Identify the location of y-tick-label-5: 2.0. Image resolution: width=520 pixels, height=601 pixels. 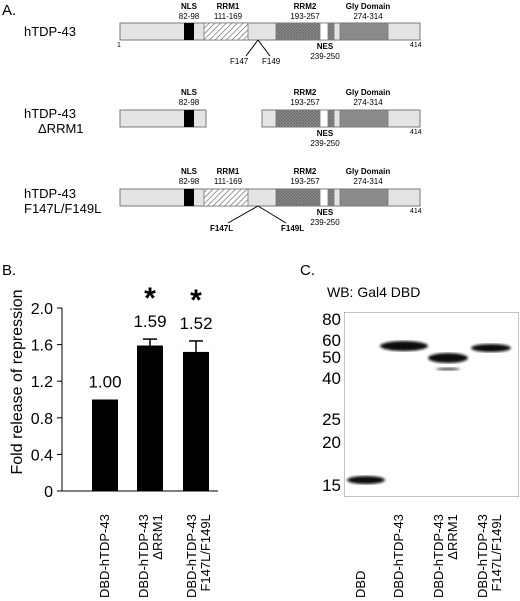
(42, 309).